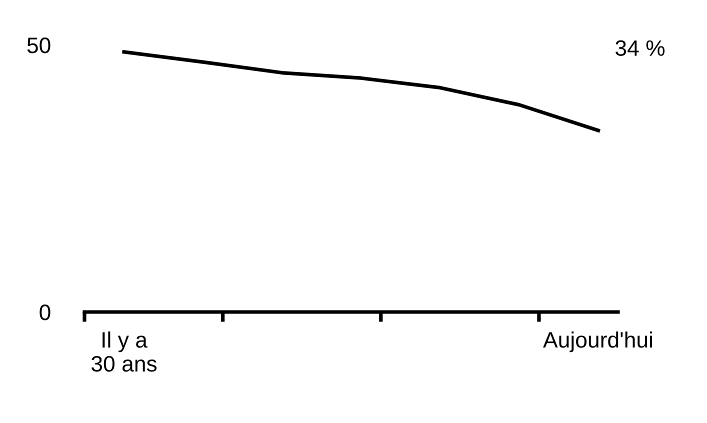  I want to click on line-series, so click(361, 91).